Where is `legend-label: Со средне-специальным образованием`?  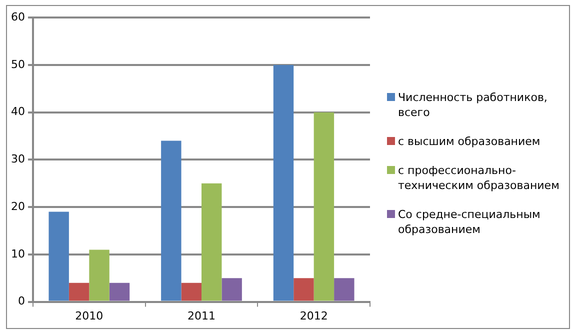 legend-label: Со средне-специальным образованием is located at coordinates (470, 222).